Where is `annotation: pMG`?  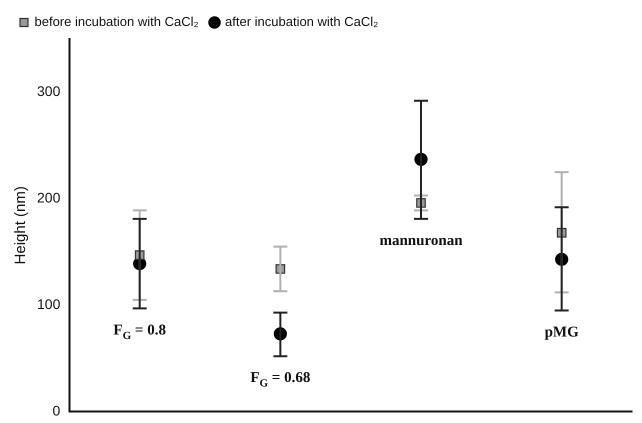 annotation: pMG is located at coordinates (562, 332).